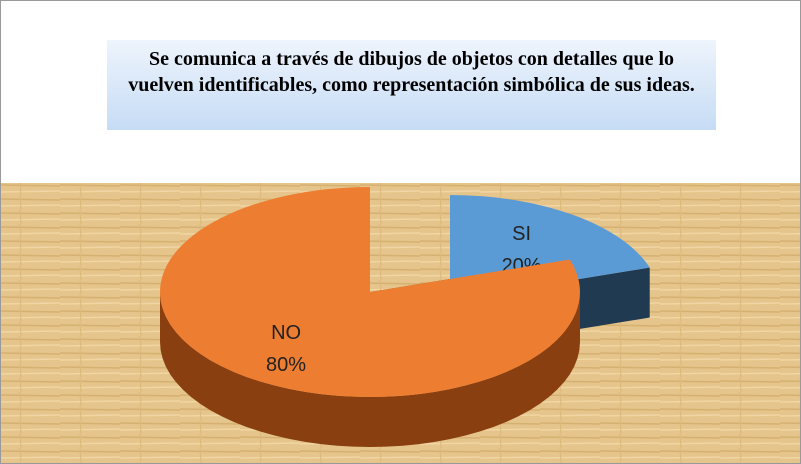  What do you see at coordinates (521, 234) in the screenshot?
I see `slice-label: SI` at bounding box center [521, 234].